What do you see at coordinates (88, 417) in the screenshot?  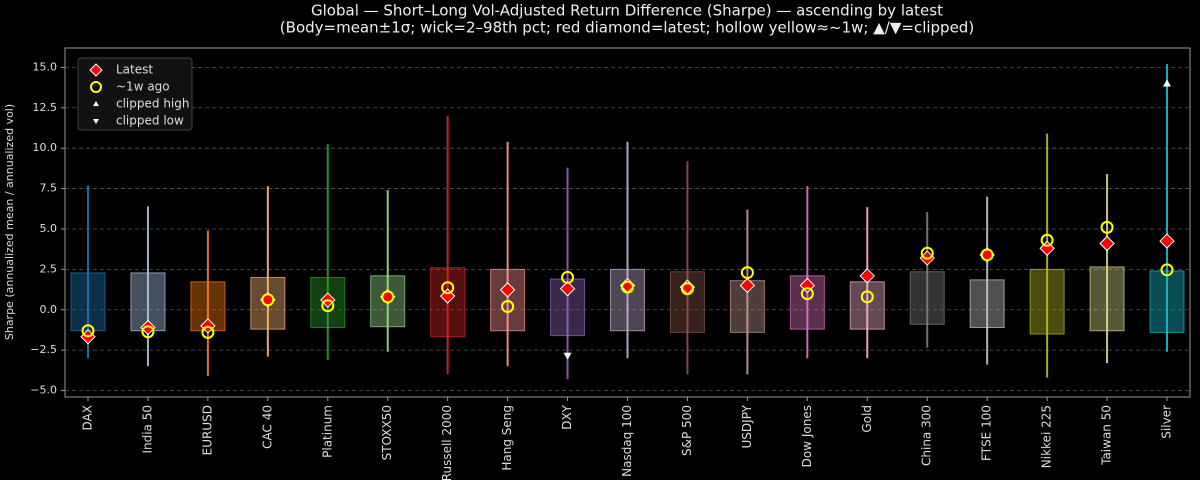 I see `x-tick-label: DAX` at bounding box center [88, 417].